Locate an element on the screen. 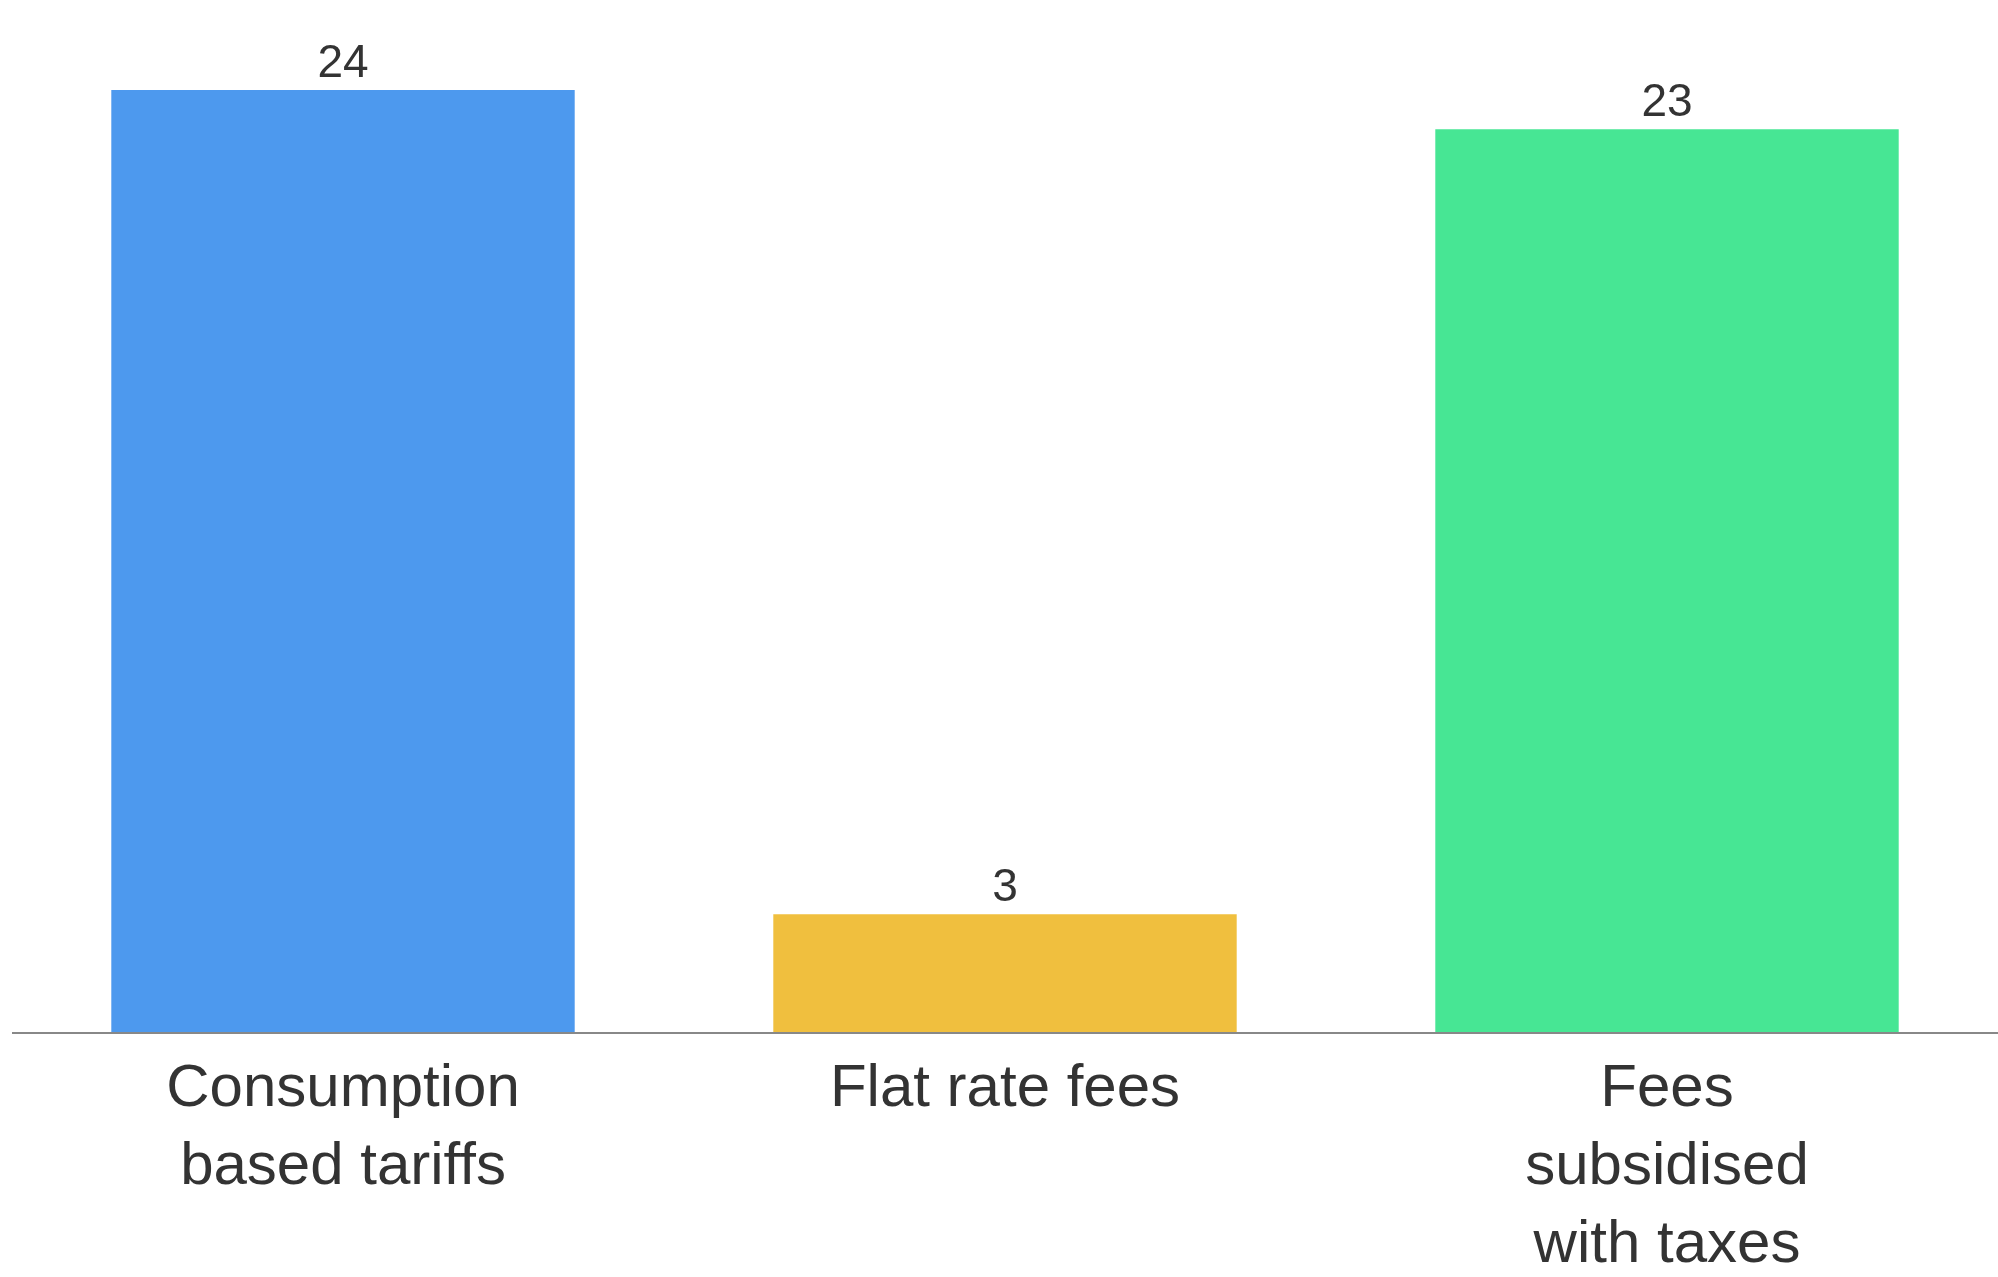  data-label: 24 is located at coordinates (343, 61).